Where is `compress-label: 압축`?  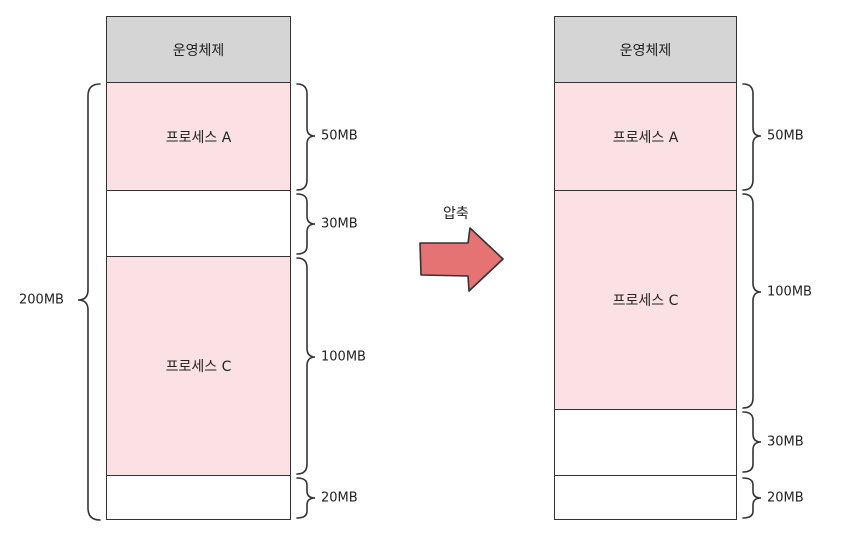 compress-label: 압축 is located at coordinates (456, 214).